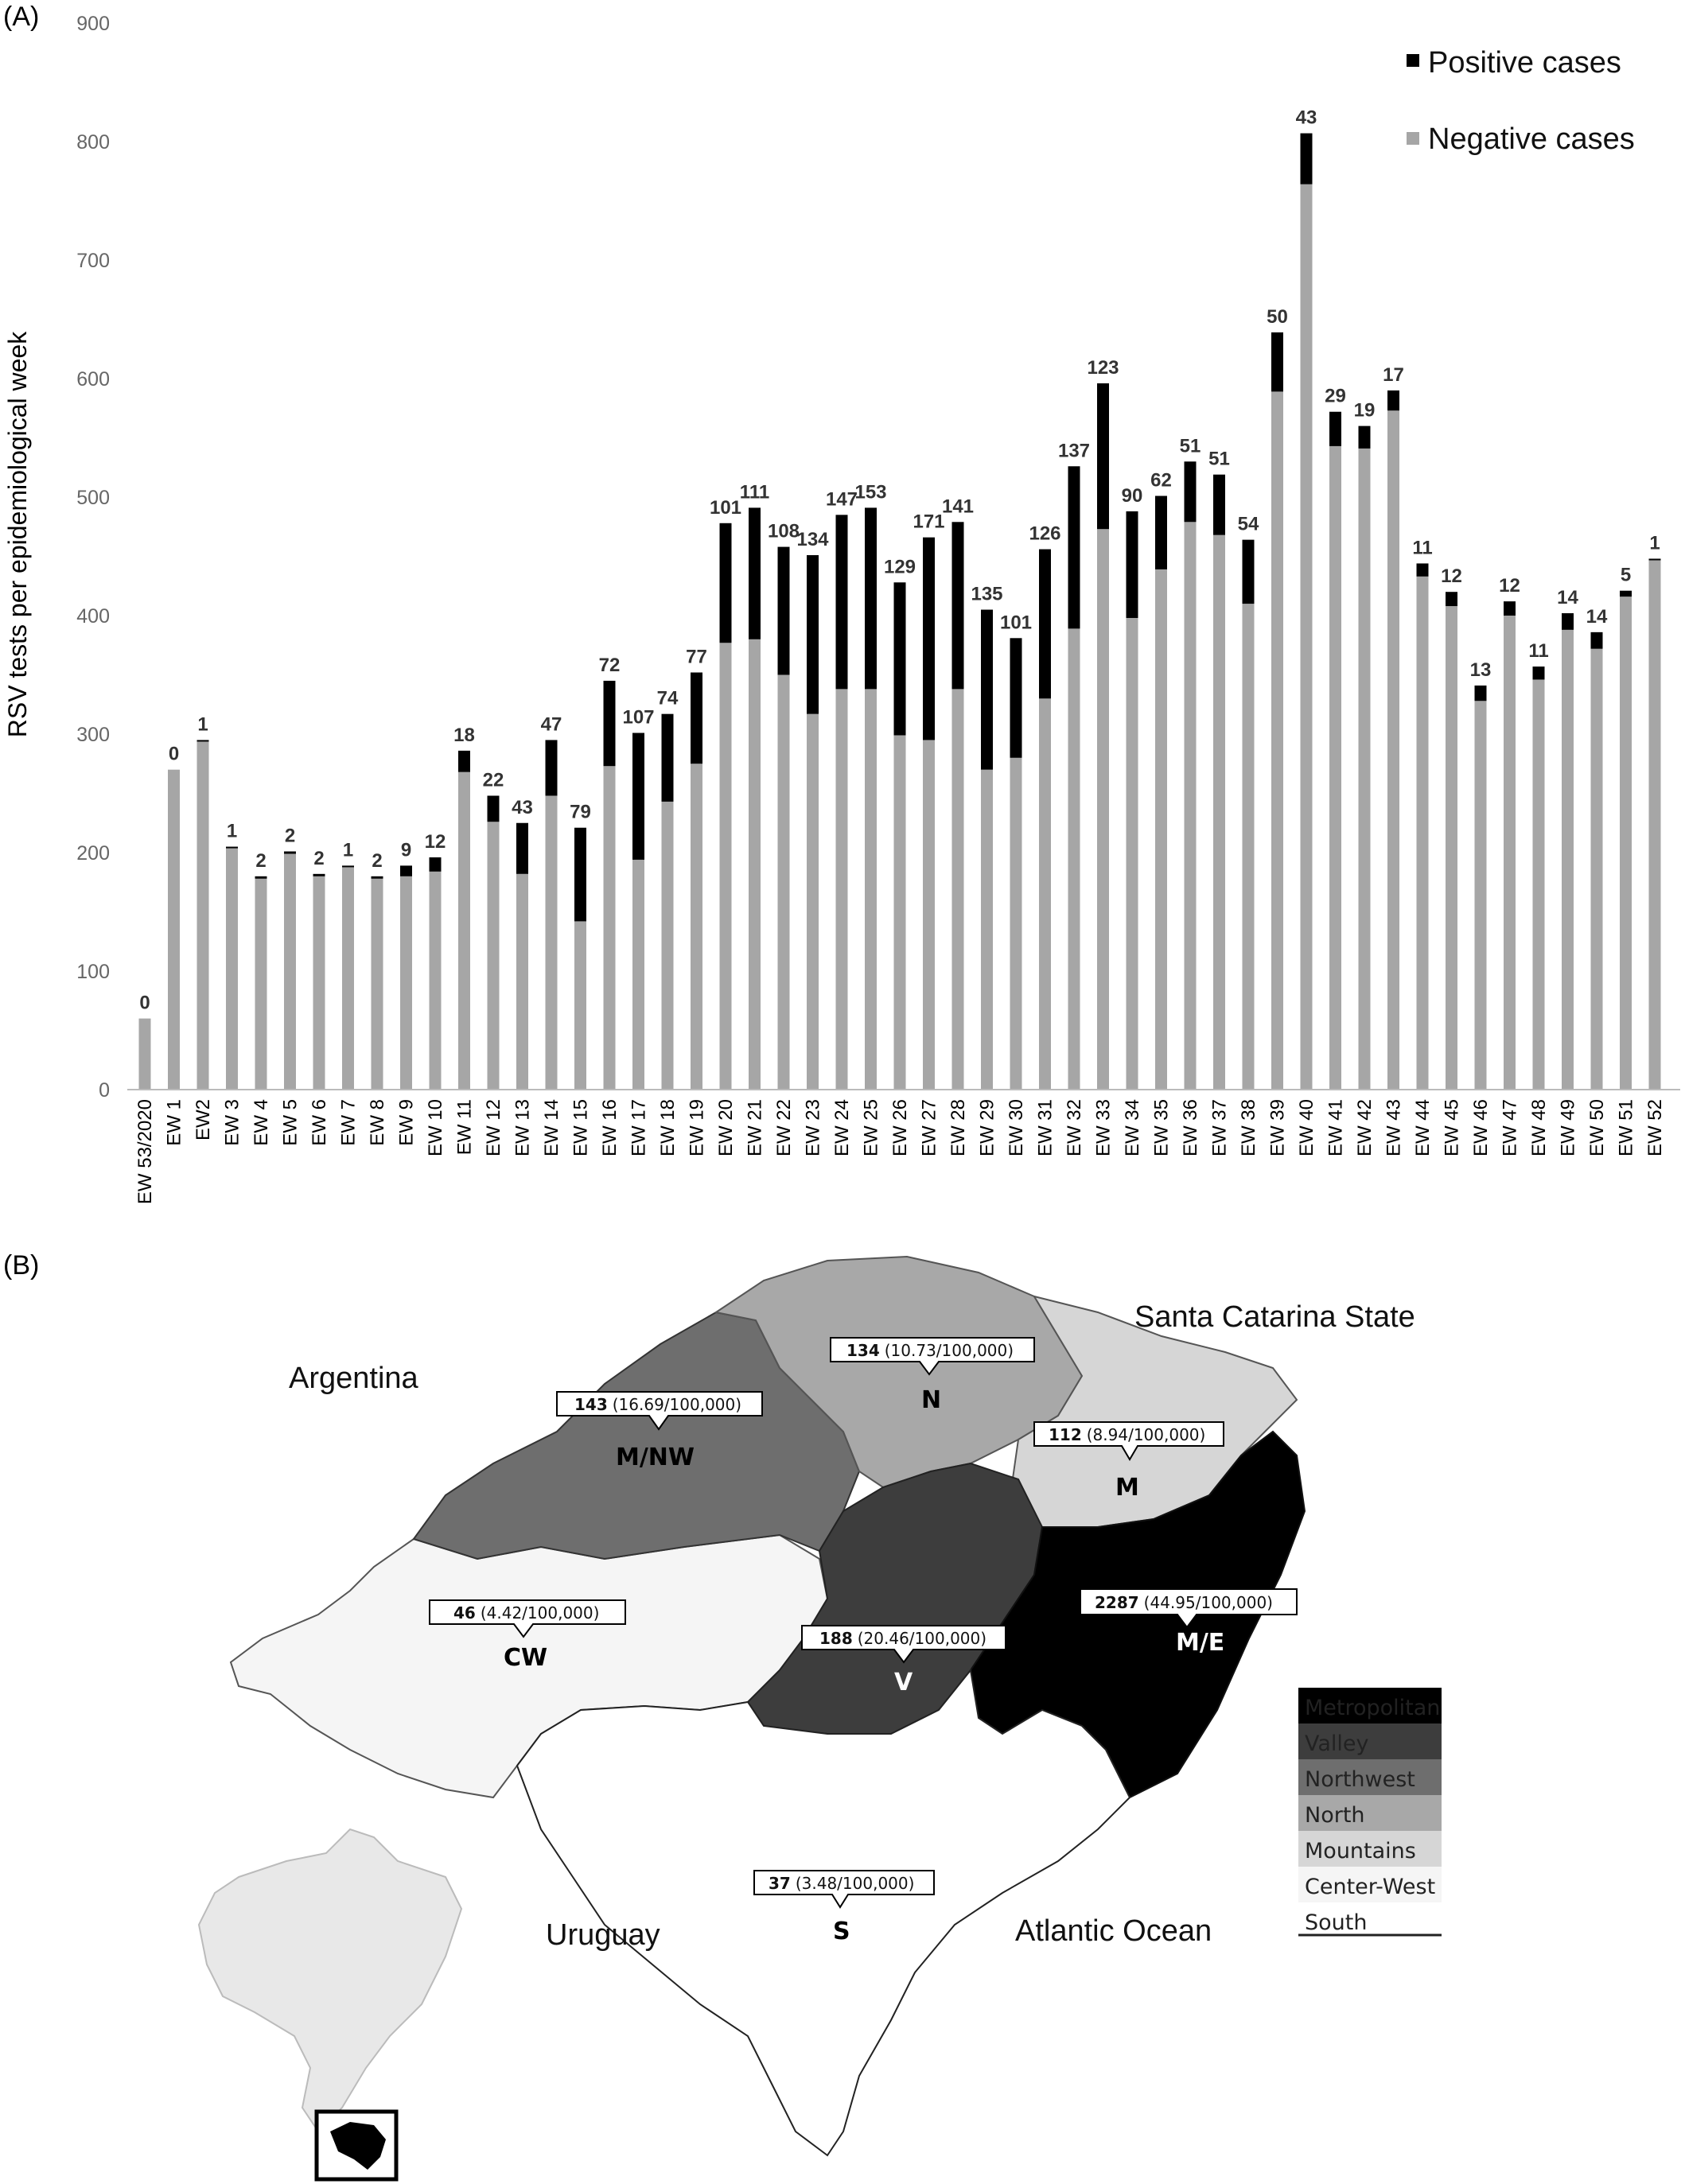 The width and height of the screenshot is (1685, 2184). I want to click on x-tick-label: EW 47, so click(1510, 1127).